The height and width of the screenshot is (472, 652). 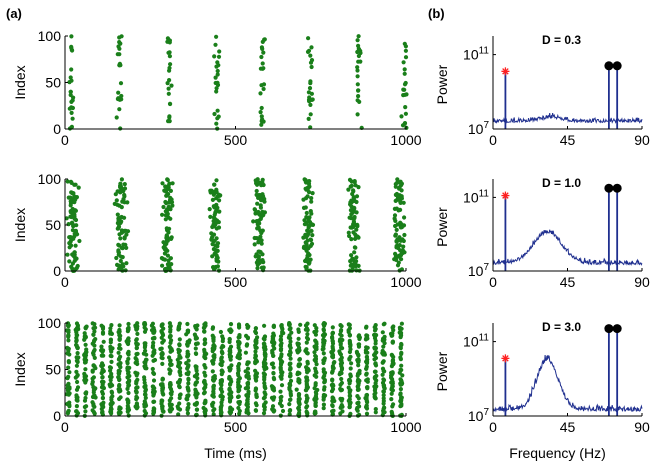 What do you see at coordinates (53, 225) in the screenshot?
I see `y-tick-label: 50` at bounding box center [53, 225].